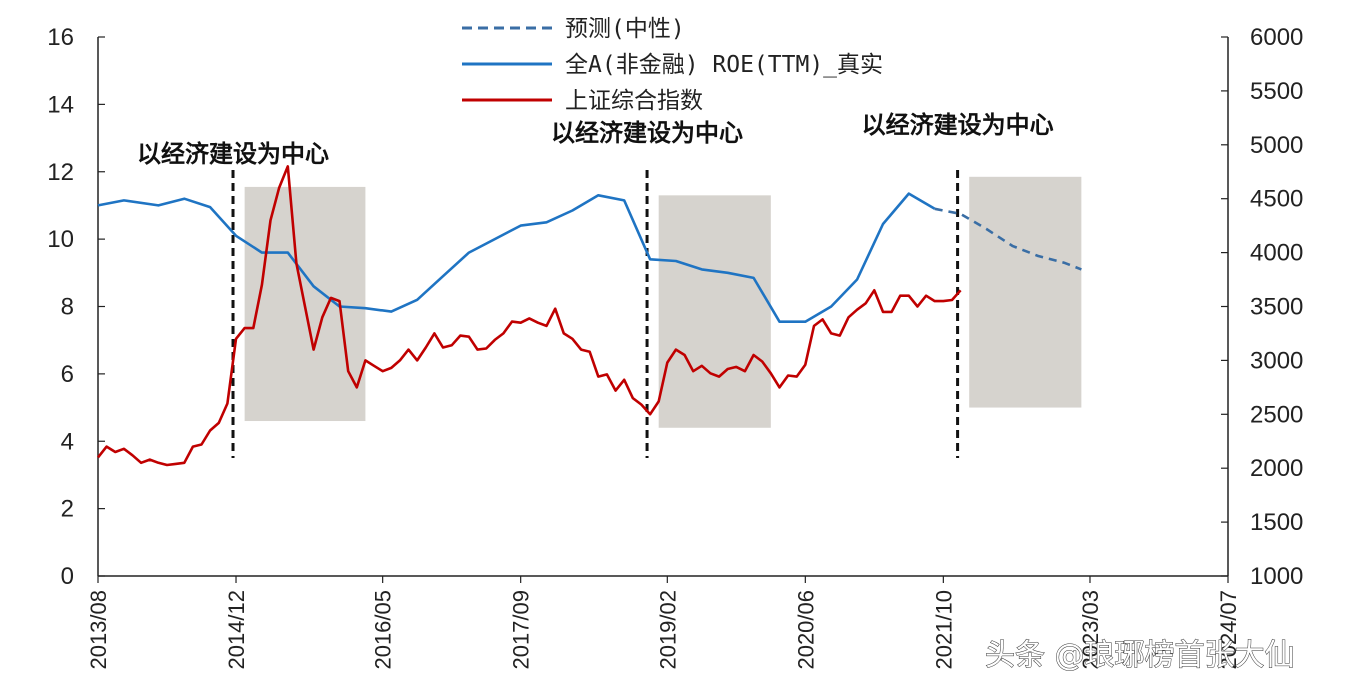 This screenshot has height=694, width=1358. I want to click on y-right-tick-label: 6000, so click(1276, 37).